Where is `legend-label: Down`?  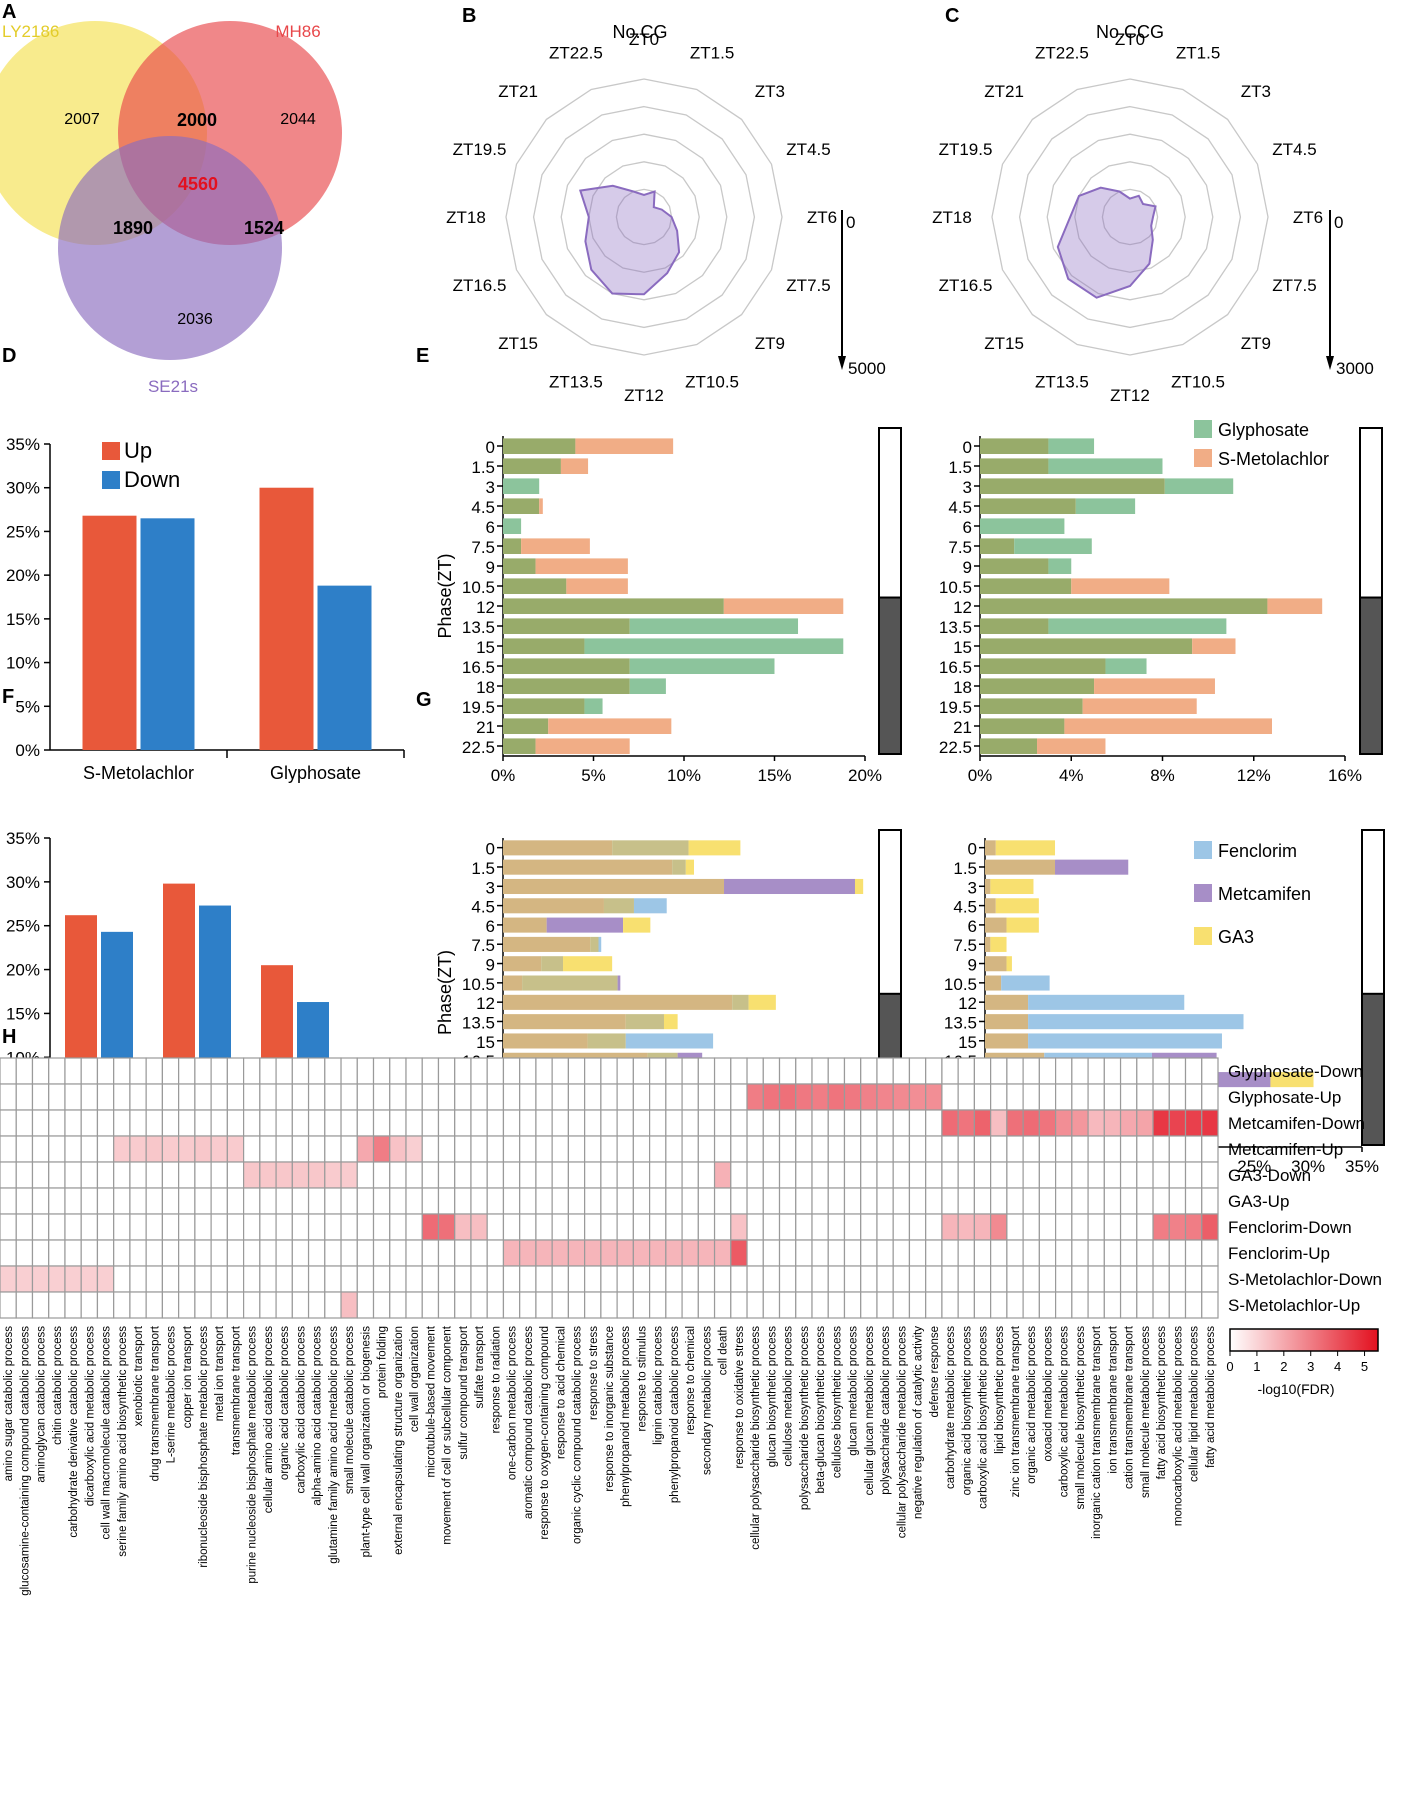
legend-label: Down is located at coordinates (152, 479).